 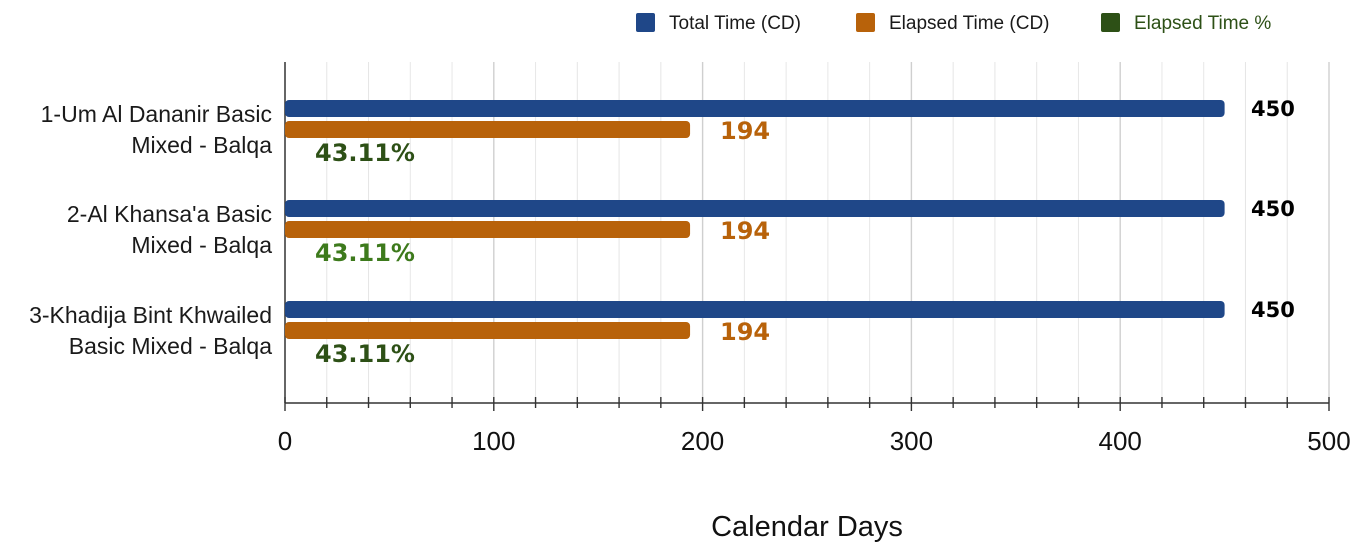 What do you see at coordinates (814, 441) in the screenshot?
I see `tick-labels: 0 100 200 300 400 500` at bounding box center [814, 441].